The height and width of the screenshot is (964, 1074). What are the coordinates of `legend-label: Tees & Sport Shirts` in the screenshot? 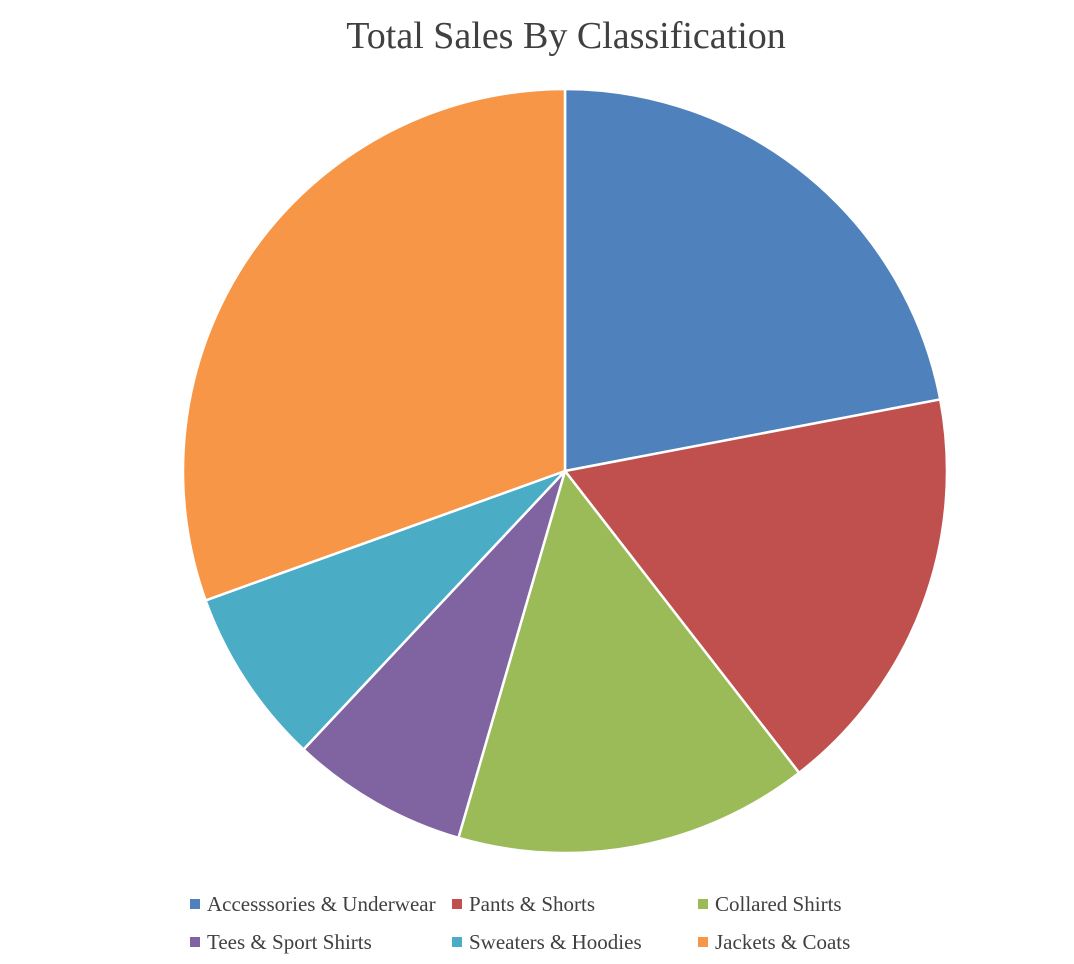 It's located at (289, 941).